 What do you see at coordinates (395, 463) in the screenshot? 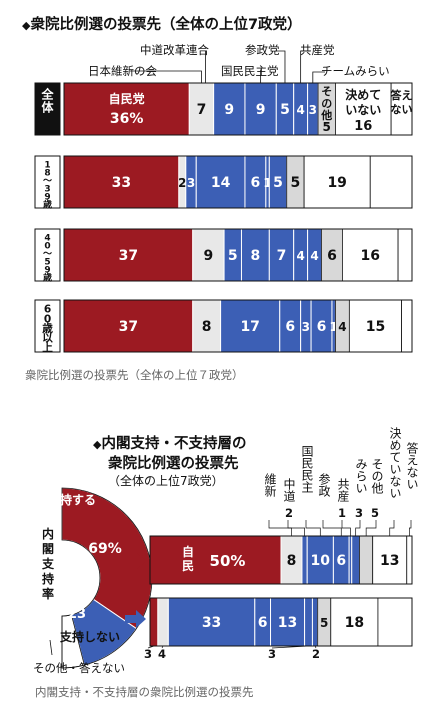
I see `col-label-undecided: 決めていない` at bounding box center [395, 463].